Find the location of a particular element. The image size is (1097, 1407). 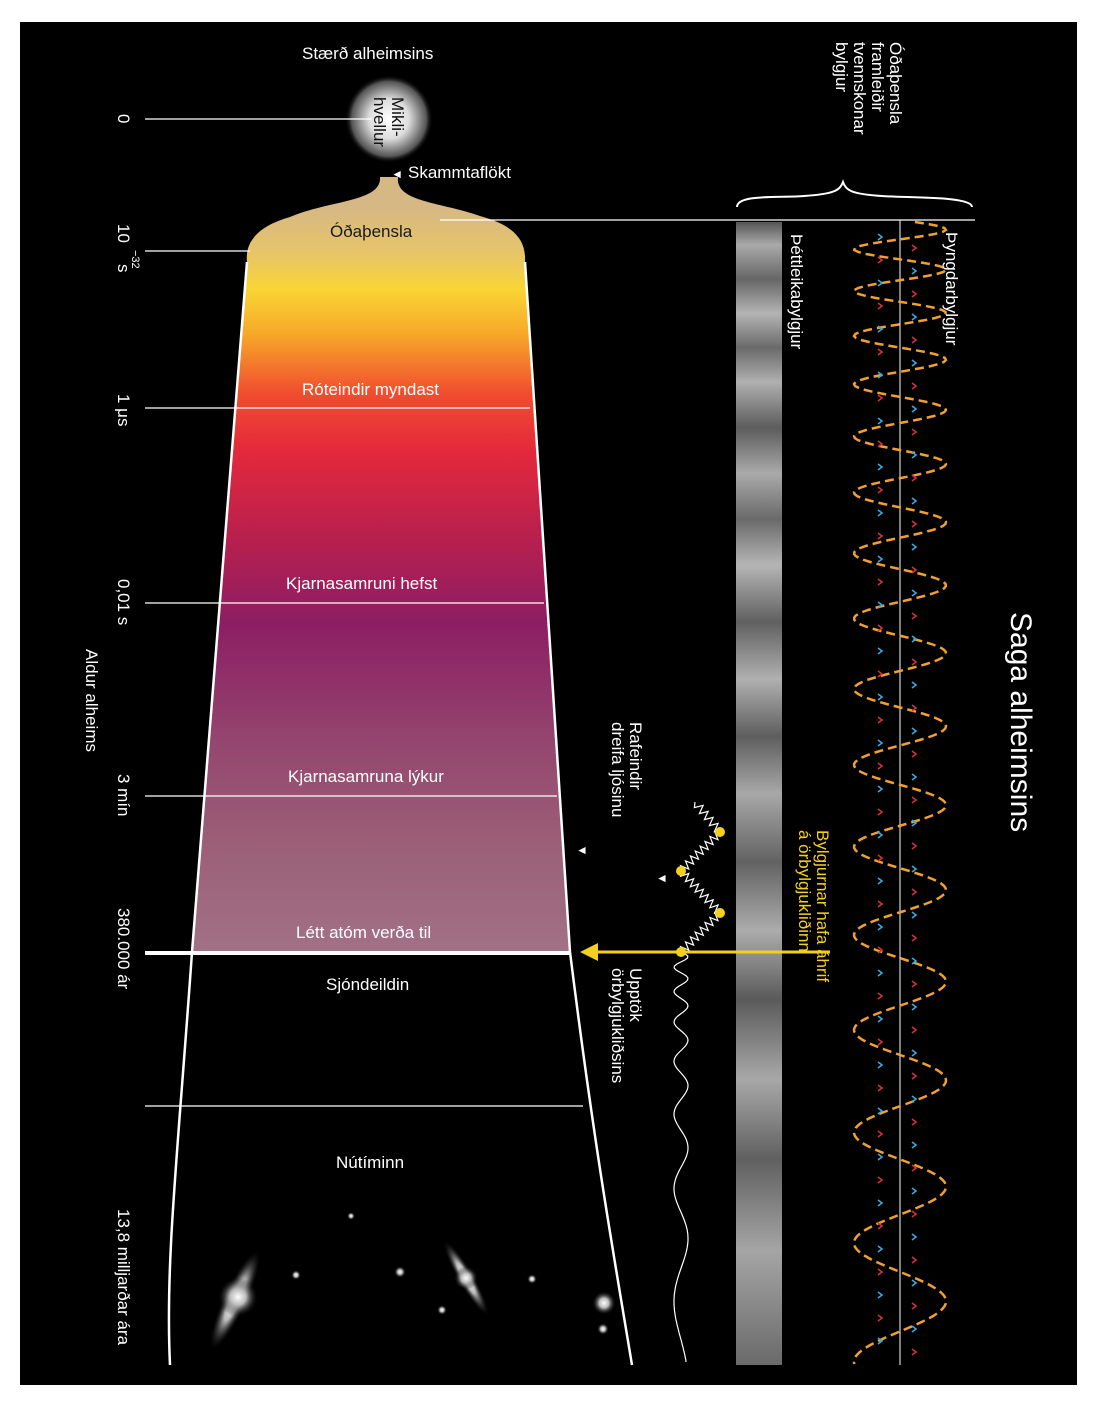

electrons-note-1: Rafeindir is located at coordinates (635, 756).